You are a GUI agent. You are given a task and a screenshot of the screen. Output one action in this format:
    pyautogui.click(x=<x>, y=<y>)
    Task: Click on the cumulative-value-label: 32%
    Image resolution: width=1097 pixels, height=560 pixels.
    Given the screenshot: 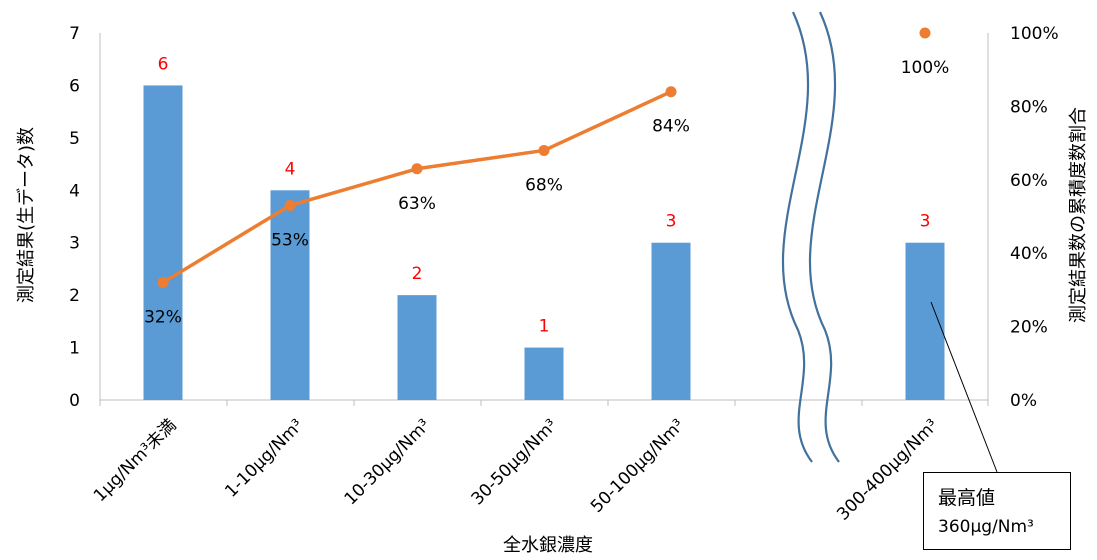 What is the action you would take?
    pyautogui.click(x=163, y=318)
    